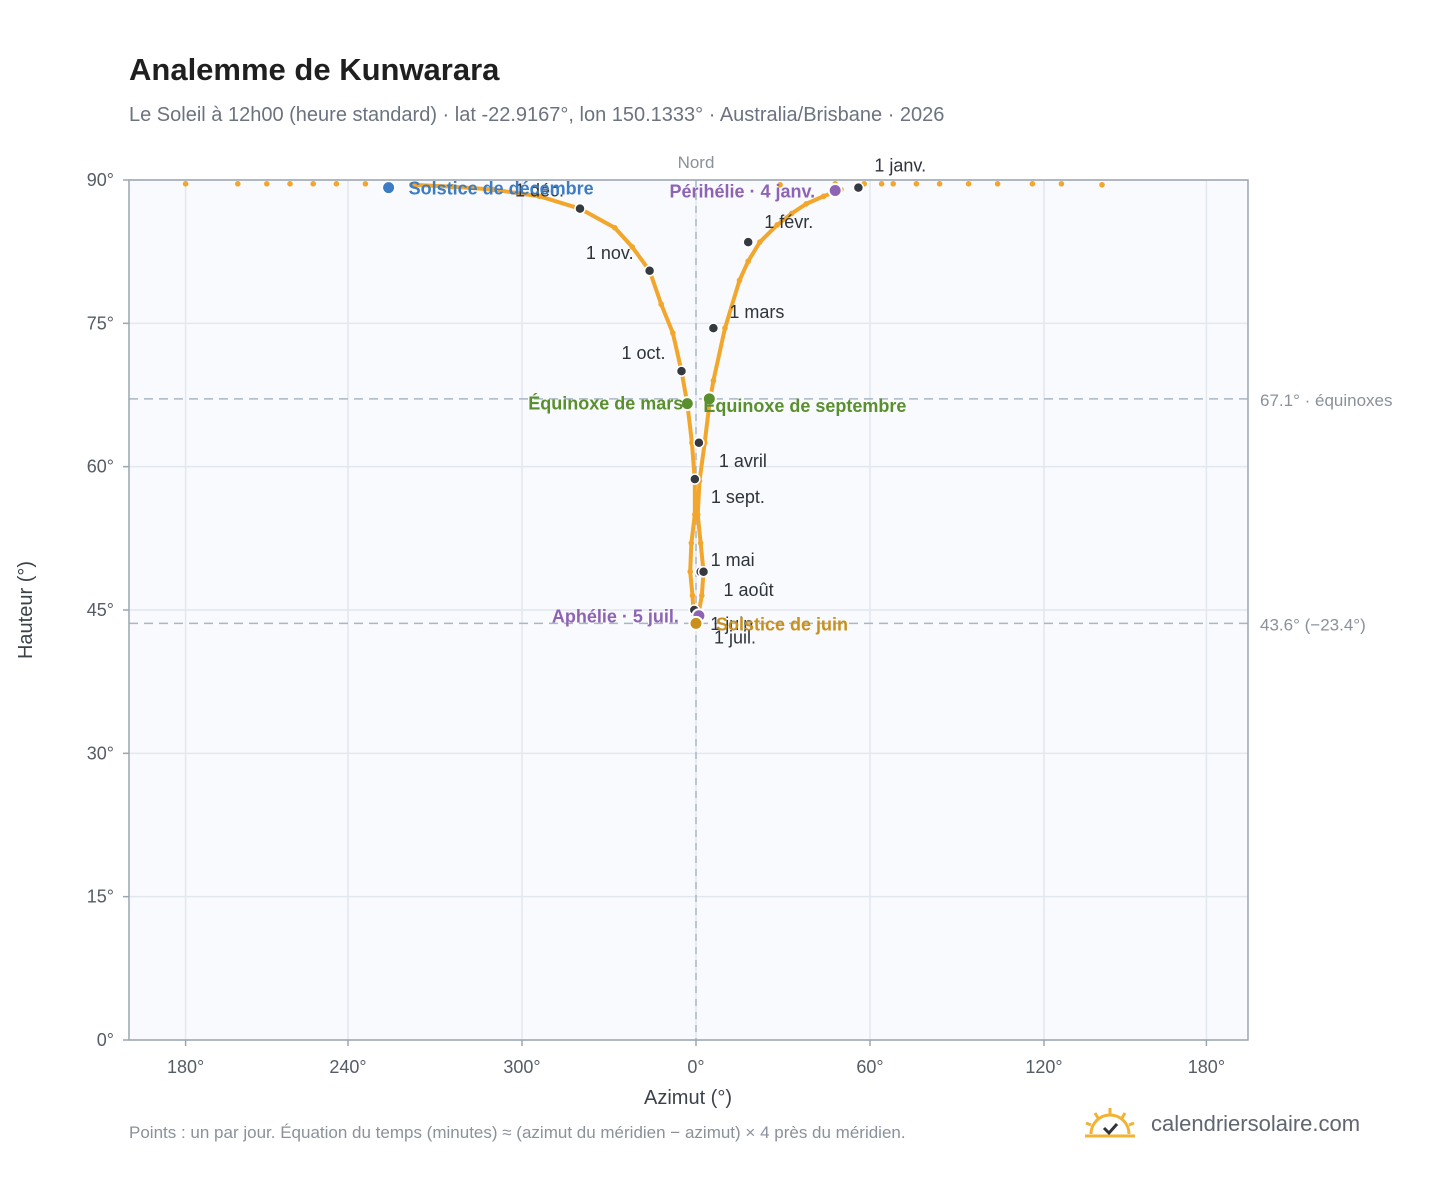 The width and height of the screenshot is (1448, 1188). I want to click on x-tick-label: 120°, so click(1043, 1067).